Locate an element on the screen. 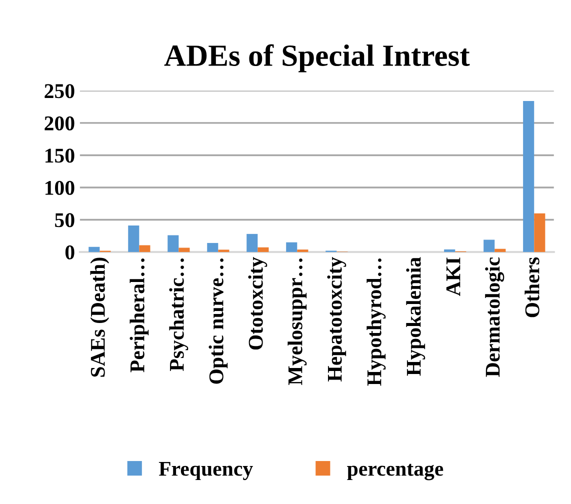  y-tick-label: 250 is located at coordinates (59, 91).